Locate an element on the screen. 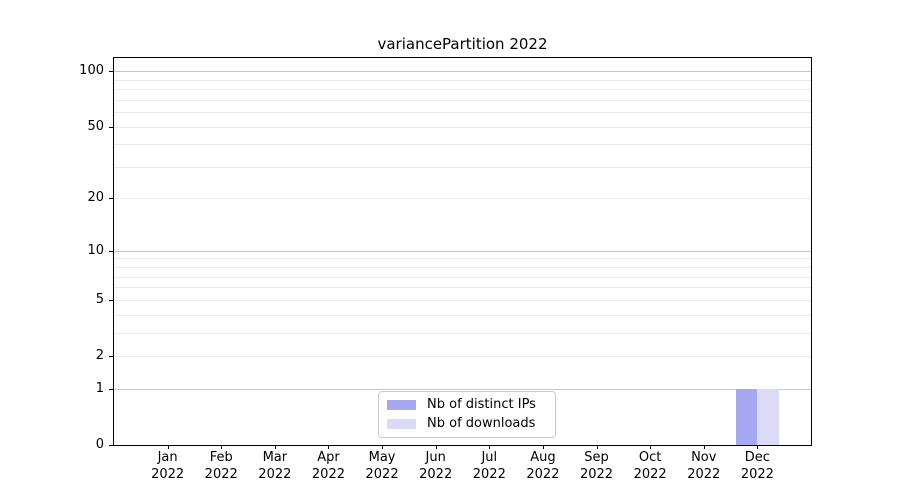 This screenshot has height=500, width=900. x-tick-month: Oct is located at coordinates (650, 457).